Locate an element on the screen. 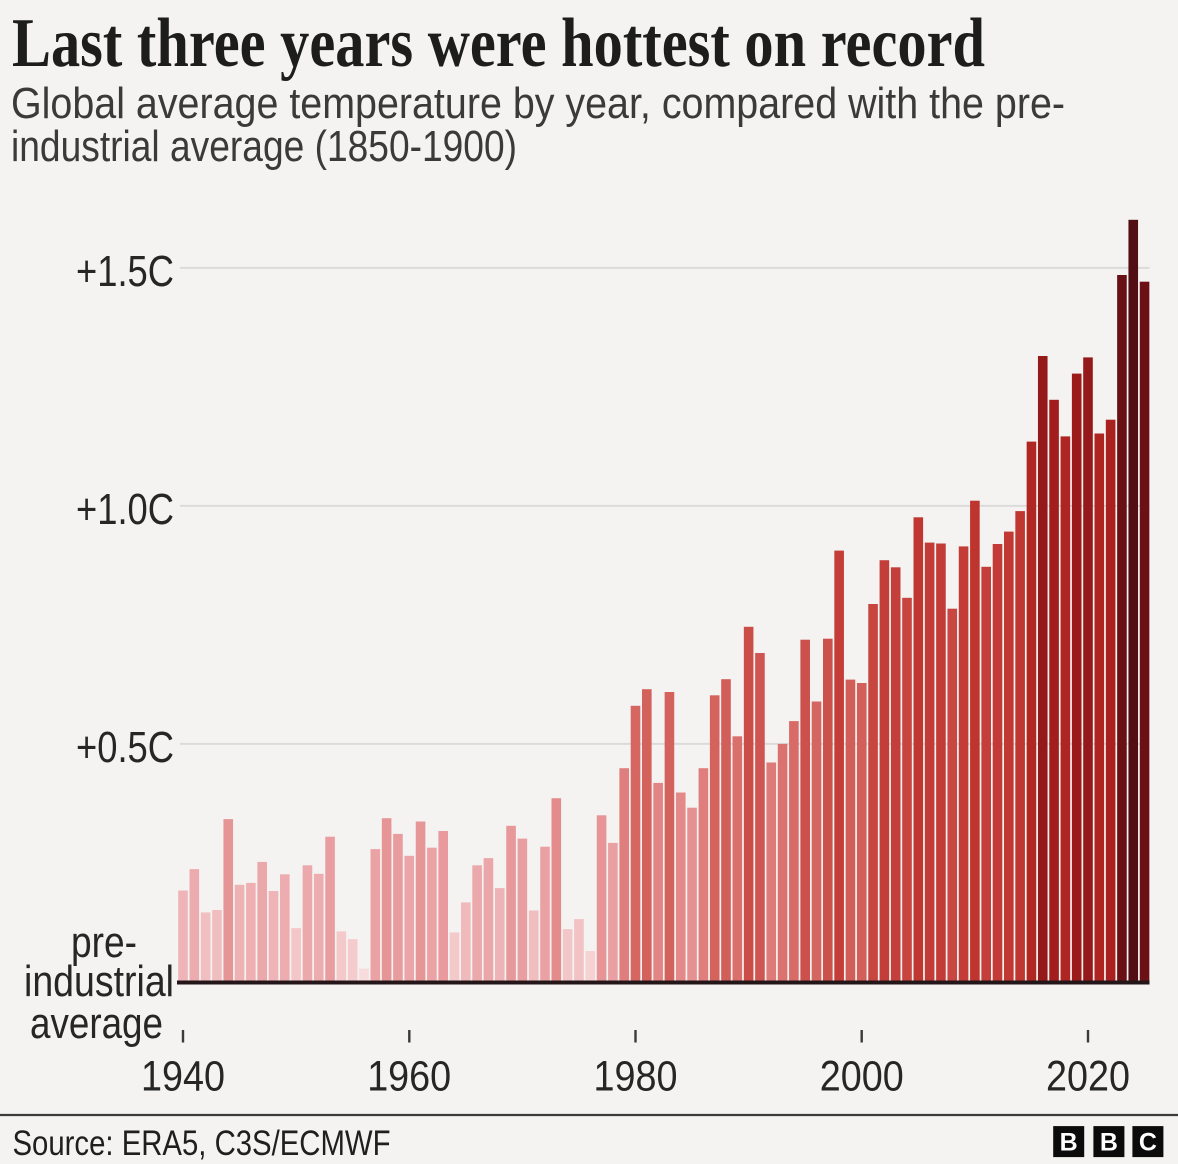  svg-text:Last three years were hottest: Last three years were hottest on record is located at coordinates (498, 43).